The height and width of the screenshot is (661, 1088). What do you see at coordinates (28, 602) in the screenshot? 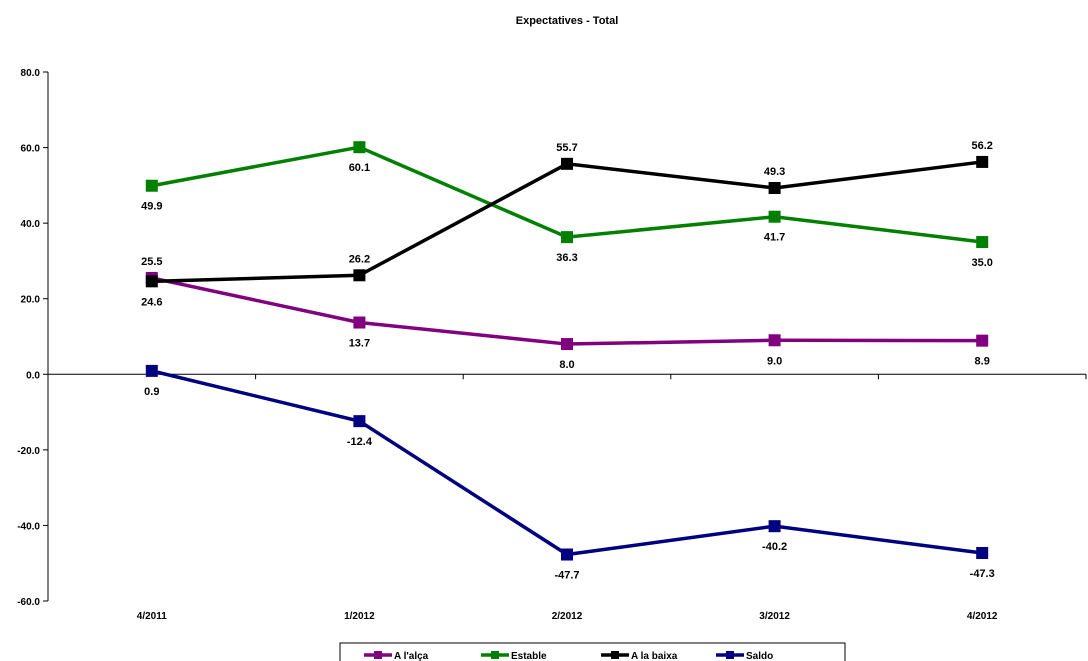
I see `y-tick-label: -60.0` at bounding box center [28, 602].